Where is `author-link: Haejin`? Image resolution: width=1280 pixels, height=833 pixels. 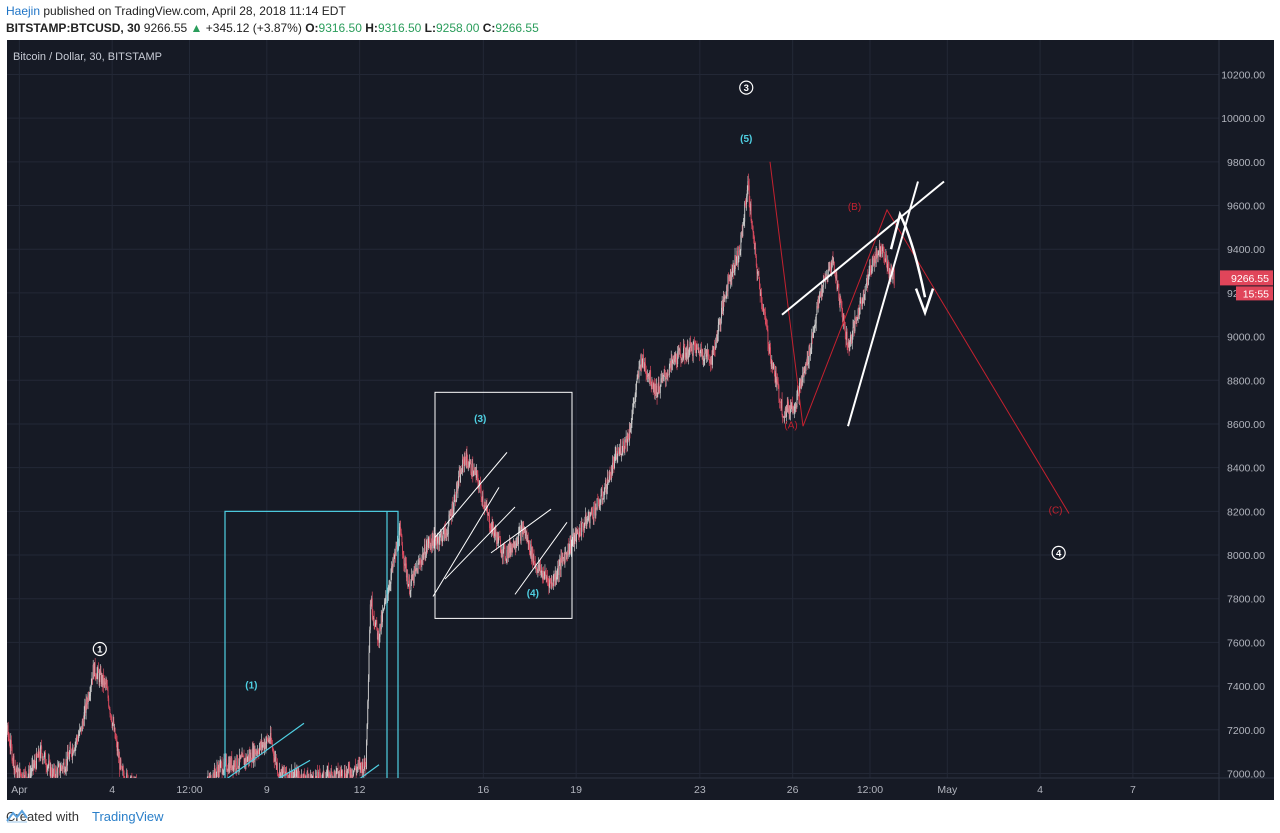 author-link: Haejin is located at coordinates (23, 11).